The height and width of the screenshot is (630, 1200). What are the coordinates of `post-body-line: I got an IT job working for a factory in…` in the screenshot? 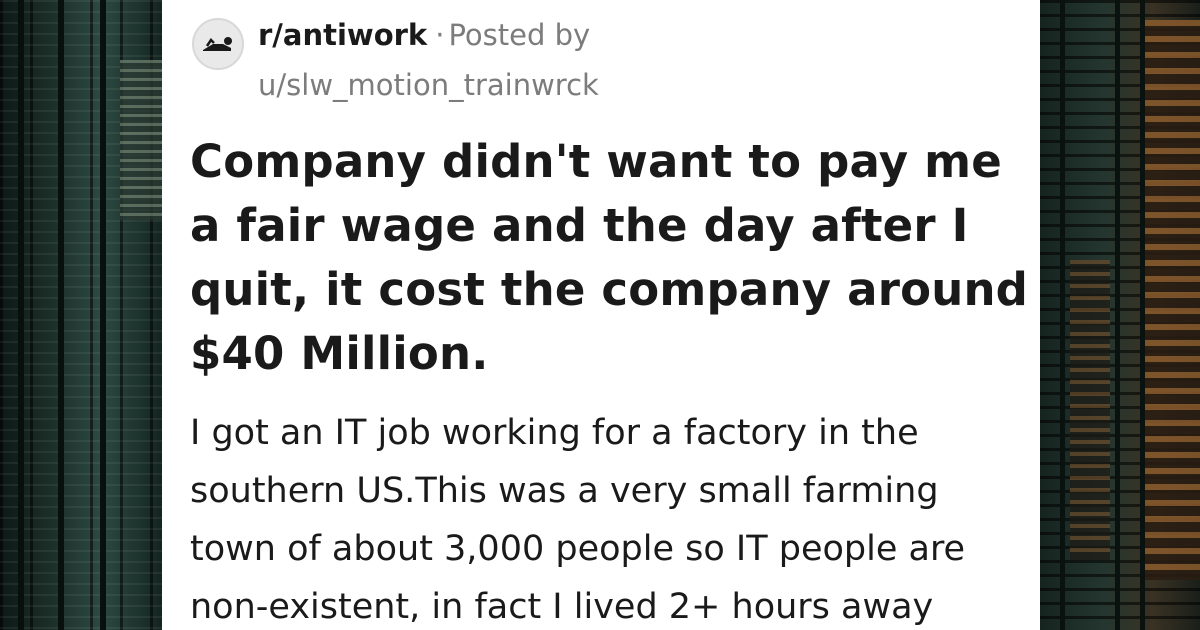 It's located at (554, 433).